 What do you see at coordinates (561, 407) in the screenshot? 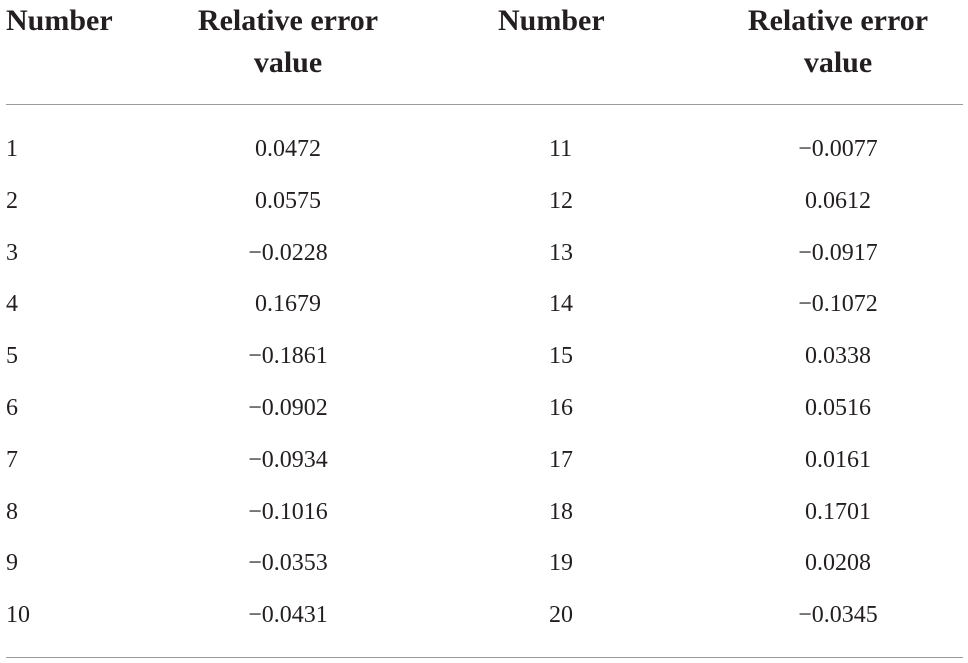
I see `cell-number-right: 16` at bounding box center [561, 407].